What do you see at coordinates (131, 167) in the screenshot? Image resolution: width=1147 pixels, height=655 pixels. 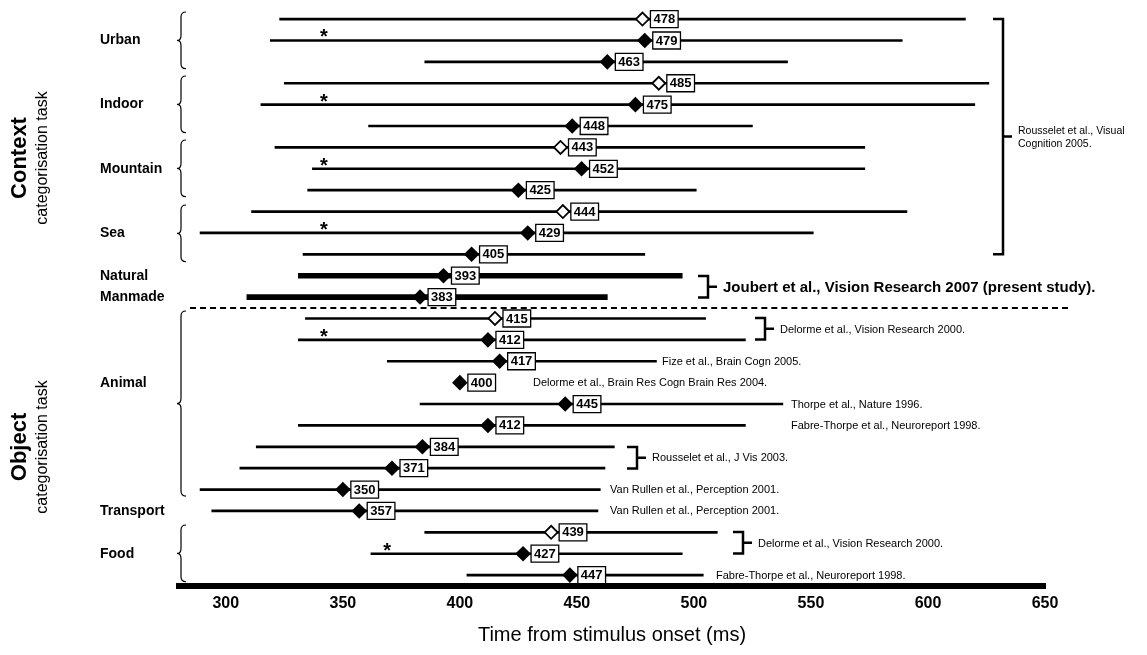 I see `y-tick-label: Mountain` at bounding box center [131, 167].